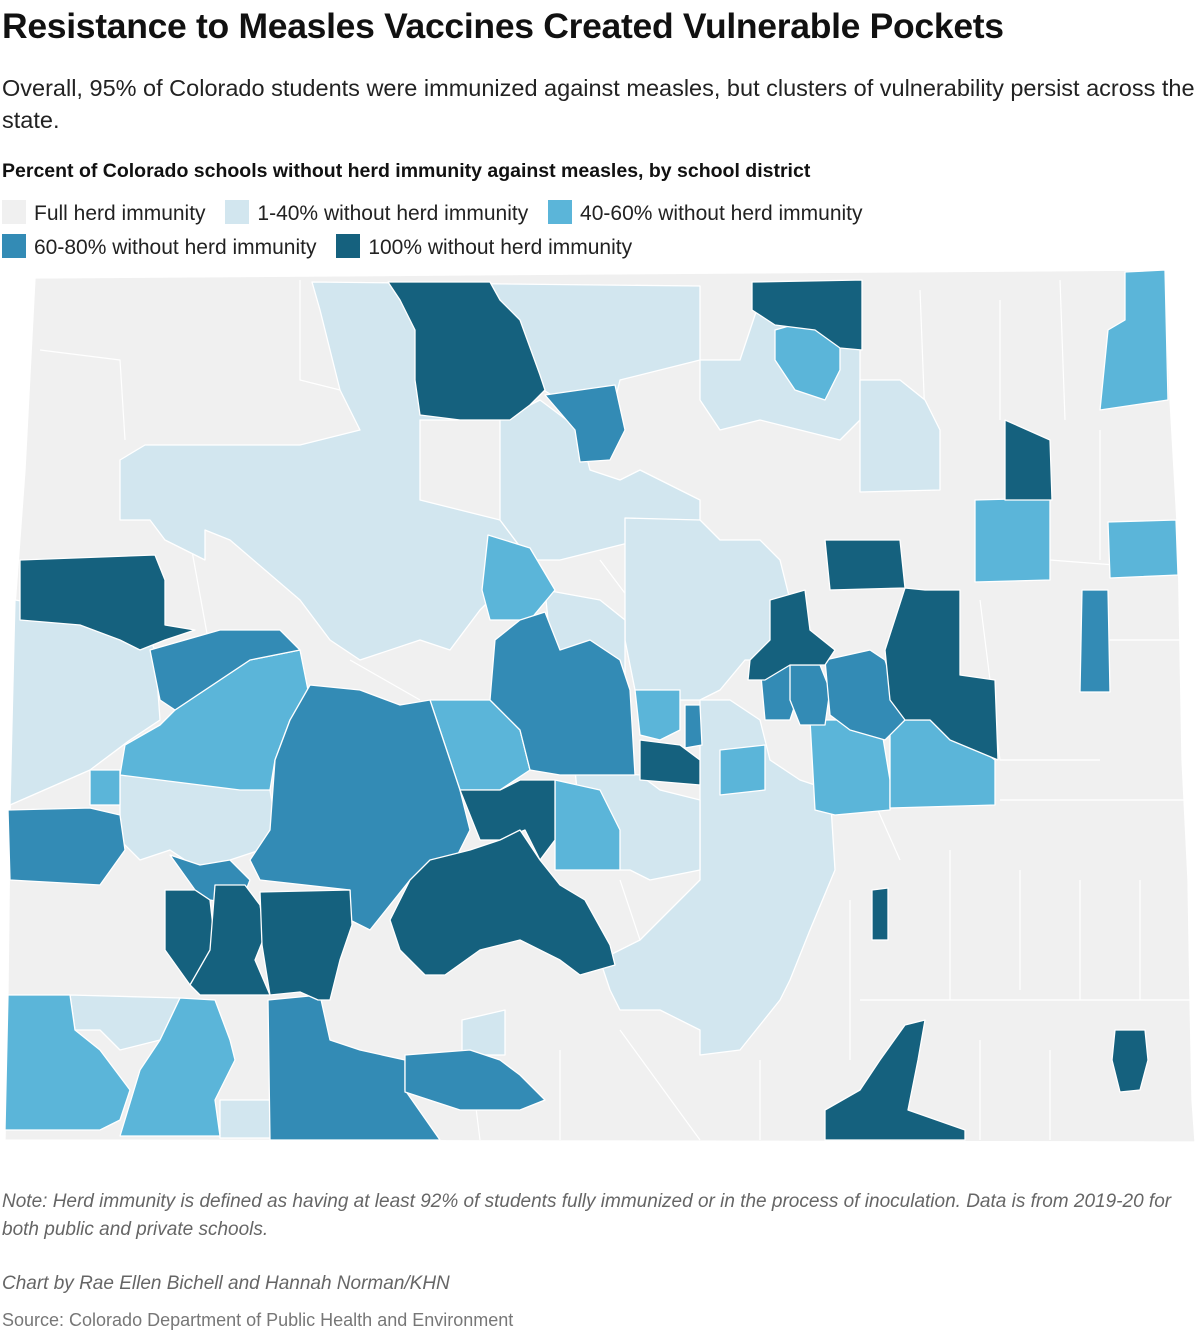  I want to click on legend-item-full-herd-immunity: Full herd immunity, so click(104, 214).